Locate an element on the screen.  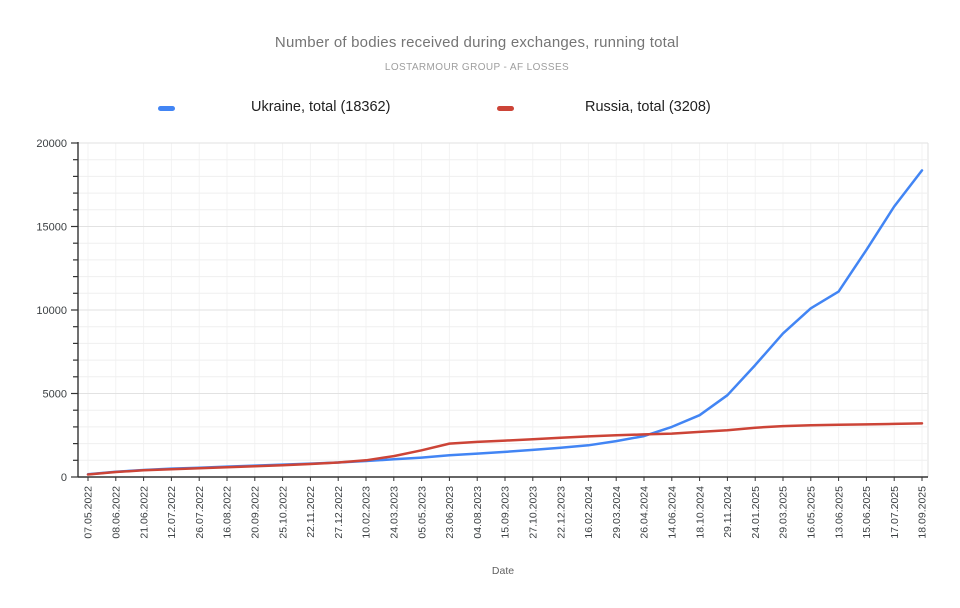
x-axis-tick-label: 10.02.2023 is located at coordinates (367, 512).